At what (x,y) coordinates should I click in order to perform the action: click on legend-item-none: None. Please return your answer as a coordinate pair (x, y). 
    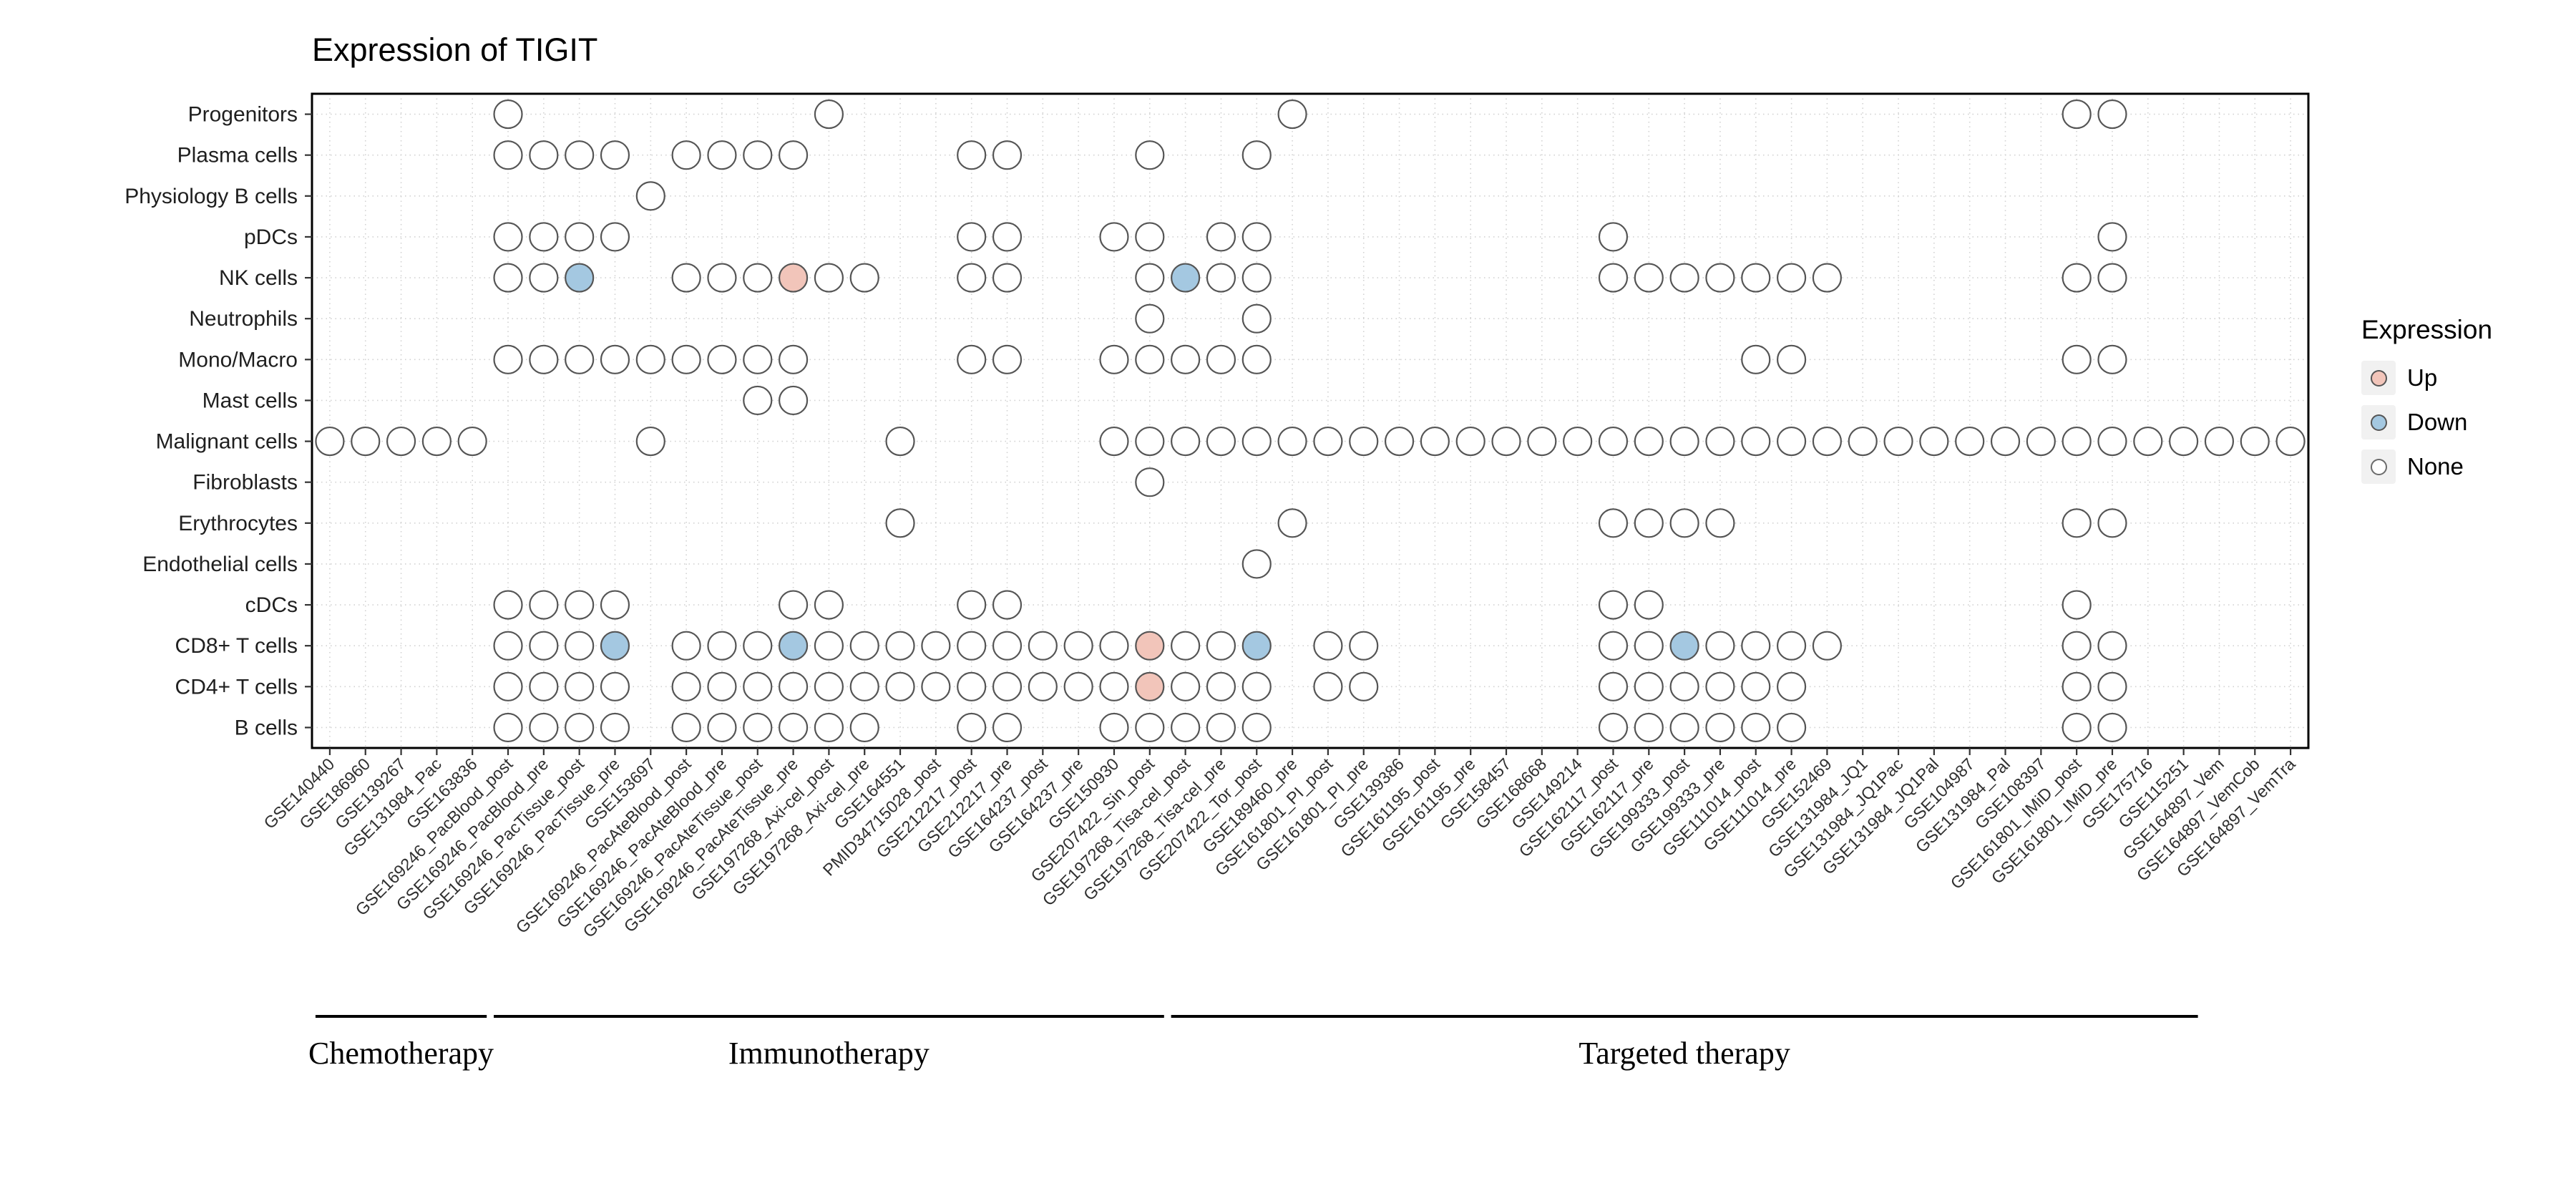
    Looking at the image, I should click on (2426, 466).